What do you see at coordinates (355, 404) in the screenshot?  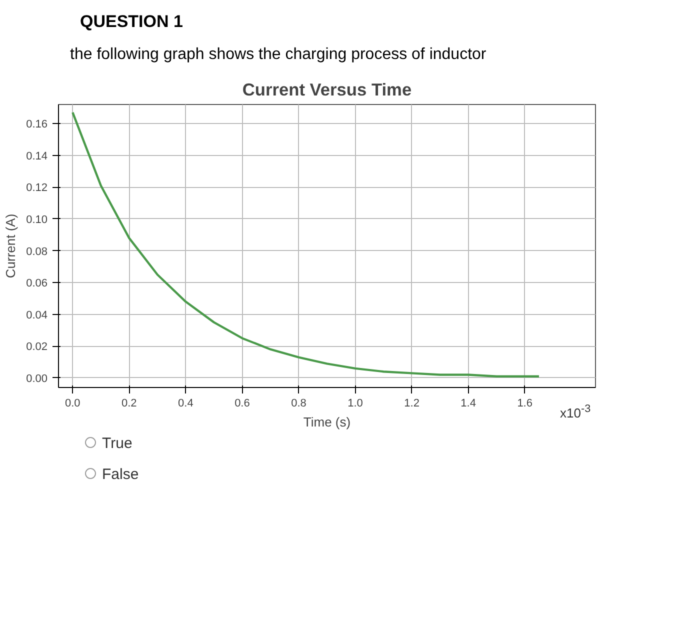 I see `x-tick-label: 1.0` at bounding box center [355, 404].